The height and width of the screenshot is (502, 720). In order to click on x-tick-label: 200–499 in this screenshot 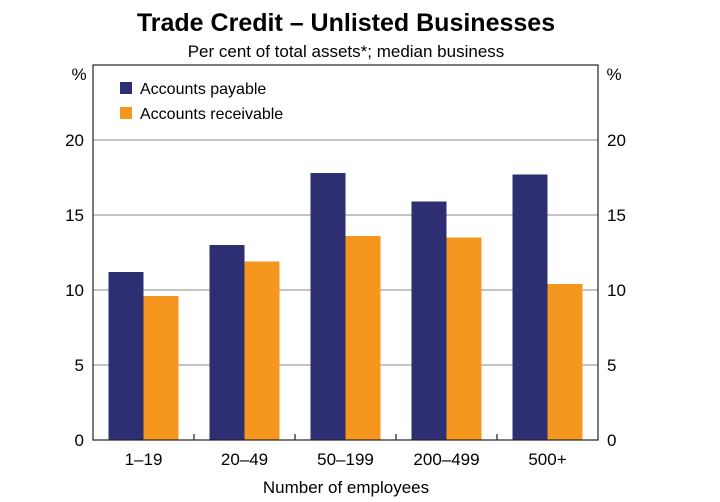, I will do `click(446, 459)`.